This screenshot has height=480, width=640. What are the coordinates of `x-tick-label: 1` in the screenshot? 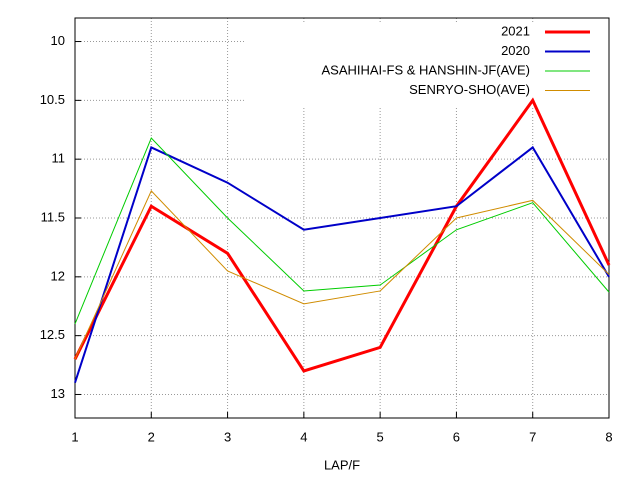 It's located at (74, 436).